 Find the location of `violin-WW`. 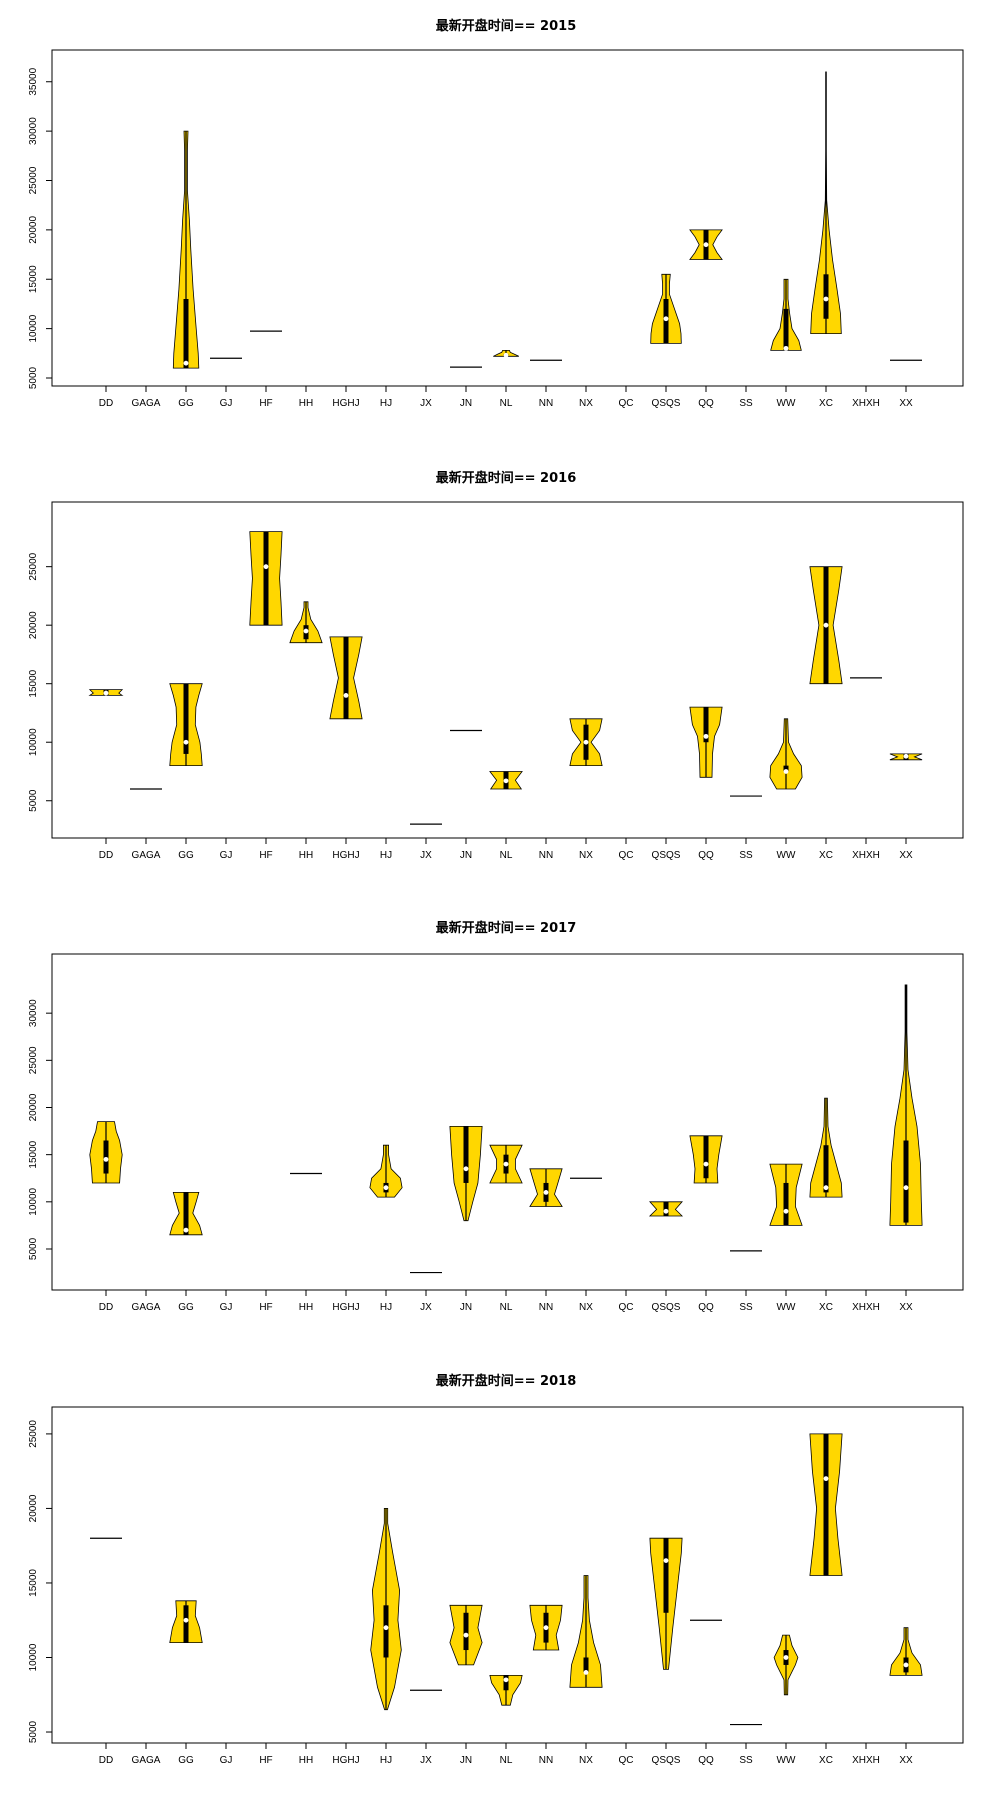

violin-WW is located at coordinates (786, 314).